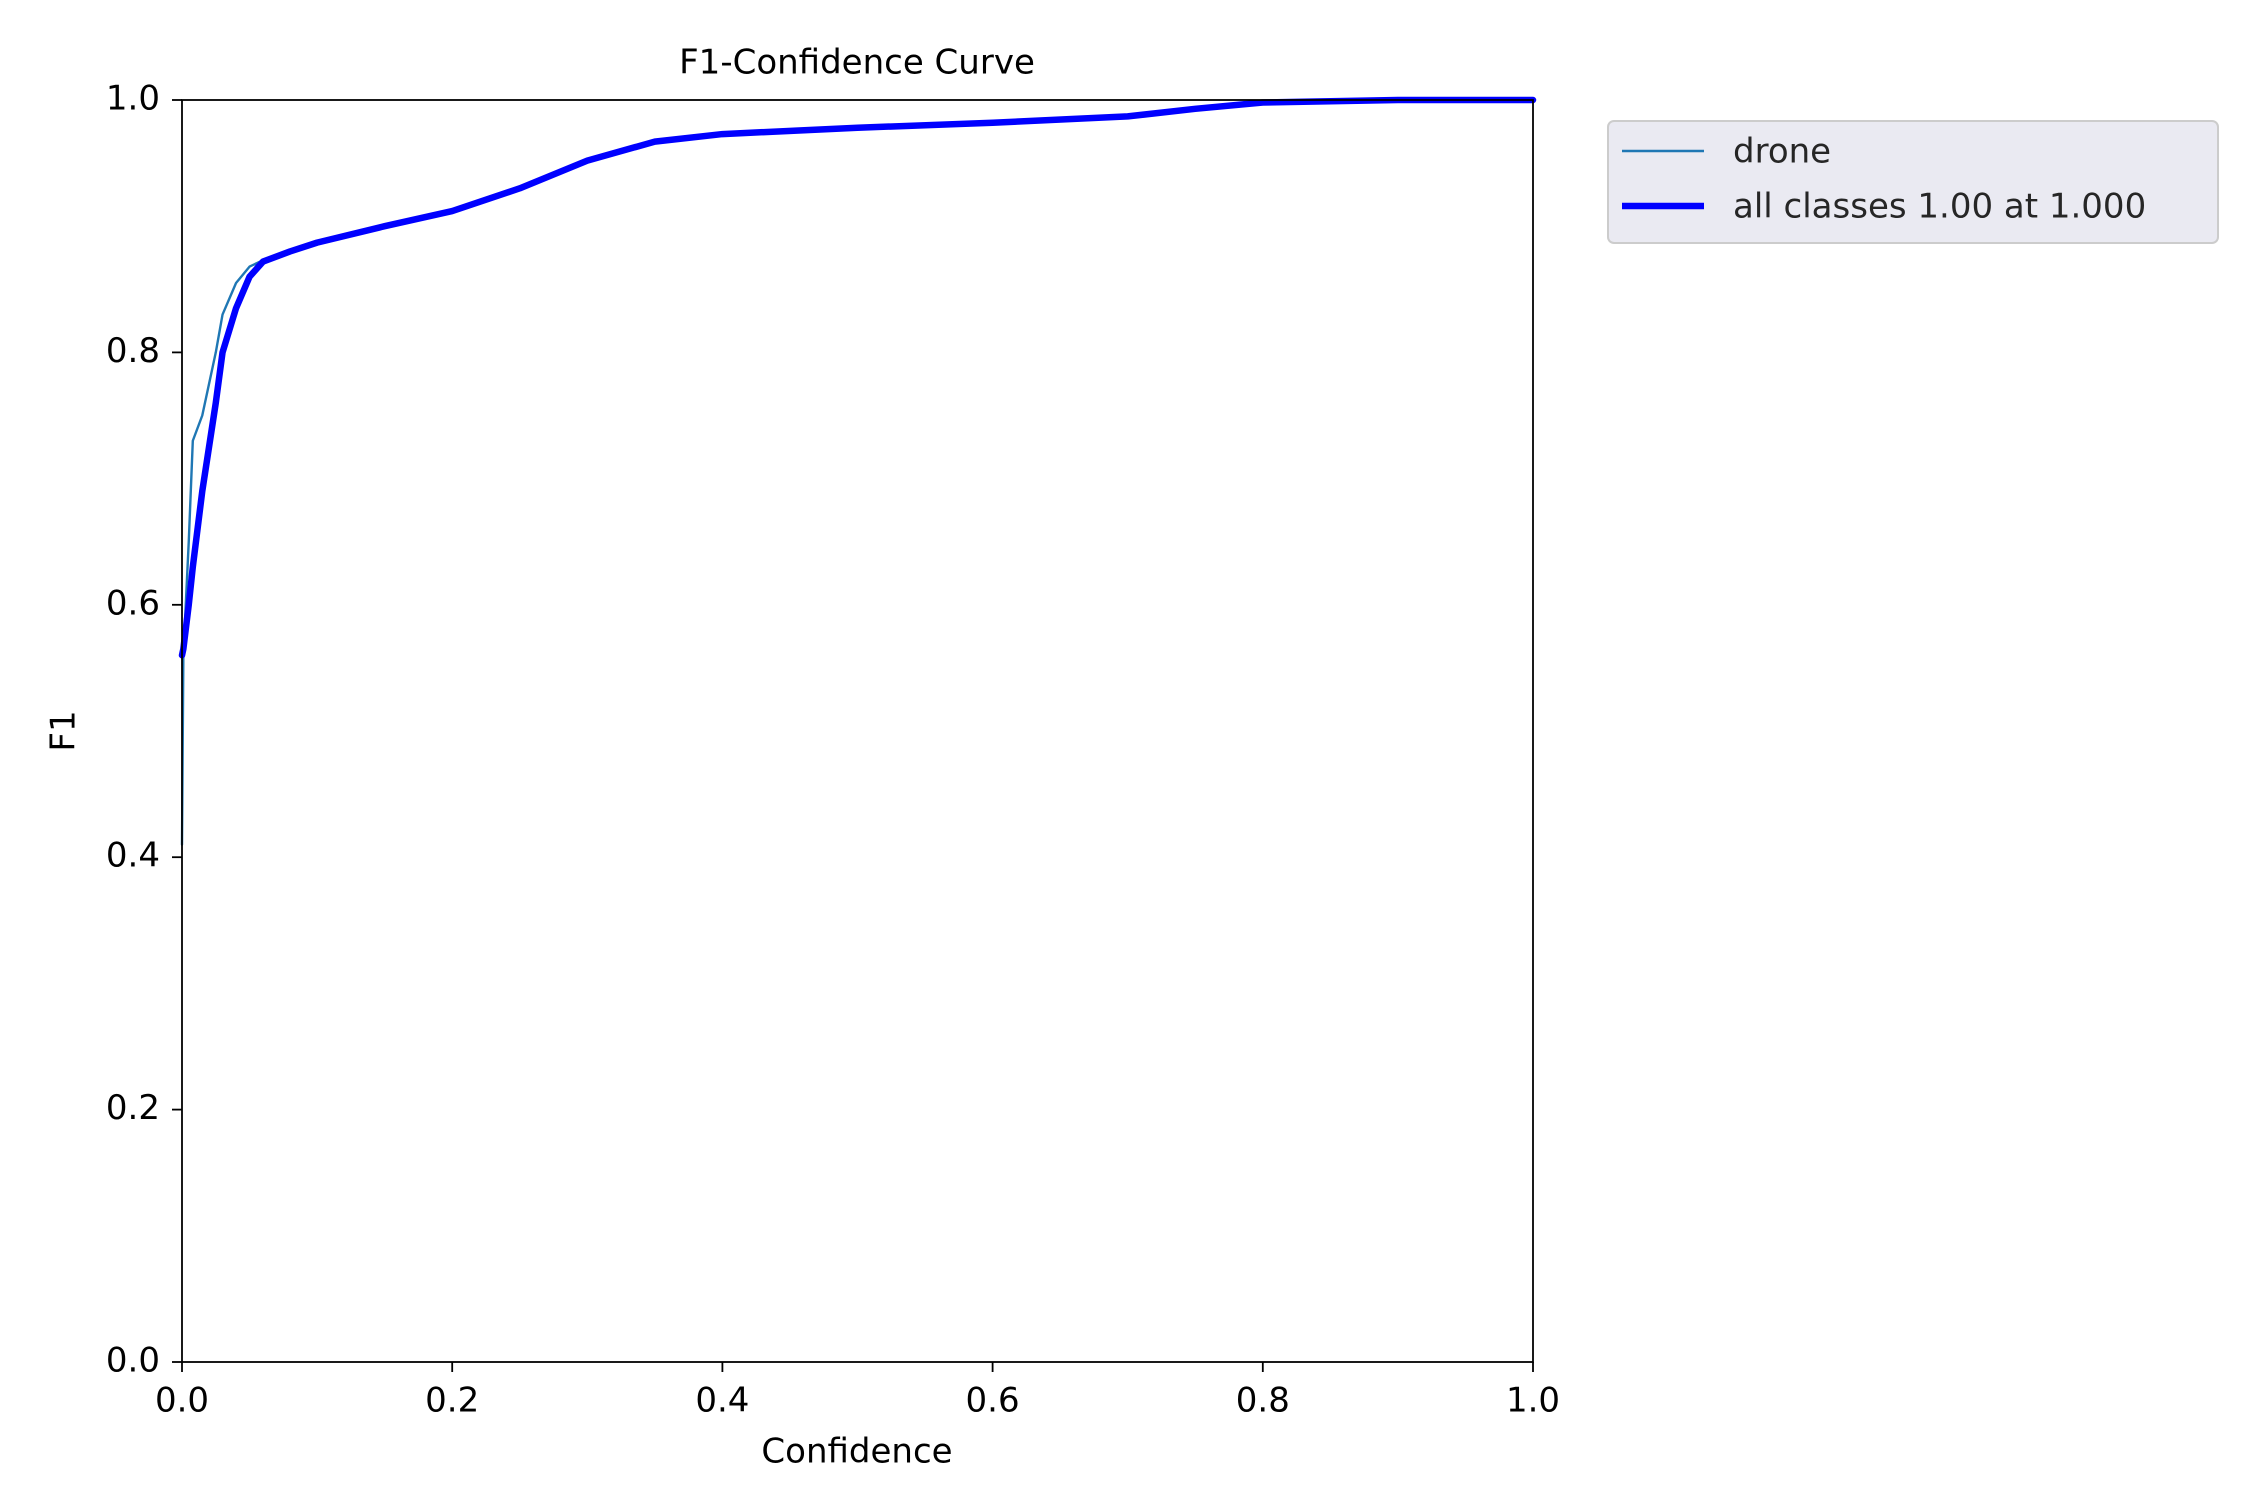 The width and height of the screenshot is (2250, 1500). Describe the element at coordinates (133, 351) in the screenshot. I see `y-tick-label: 0.8` at that location.